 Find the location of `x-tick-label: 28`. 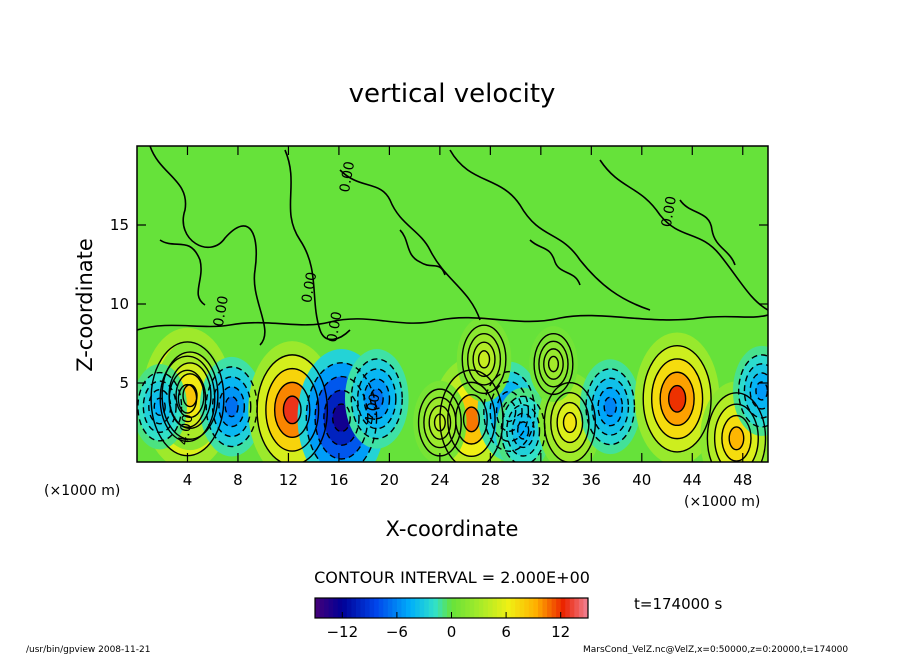

x-tick-label: 28 is located at coordinates (490, 480).